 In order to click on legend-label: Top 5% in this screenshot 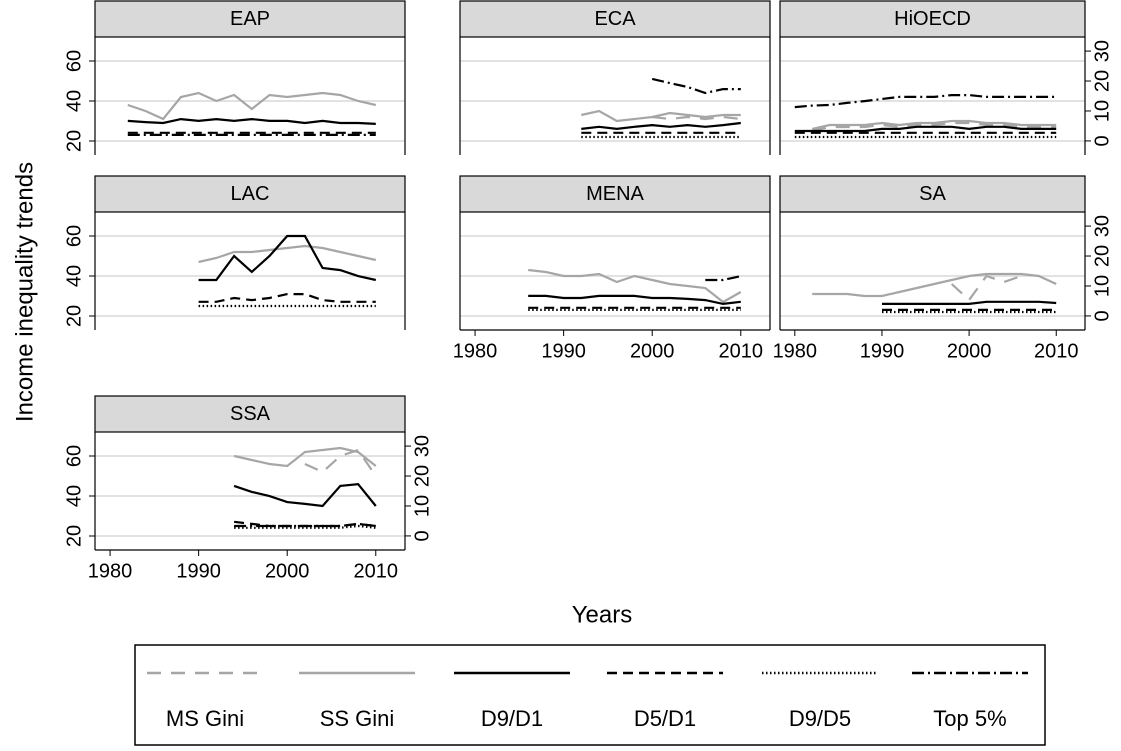, I will do `click(969, 718)`.